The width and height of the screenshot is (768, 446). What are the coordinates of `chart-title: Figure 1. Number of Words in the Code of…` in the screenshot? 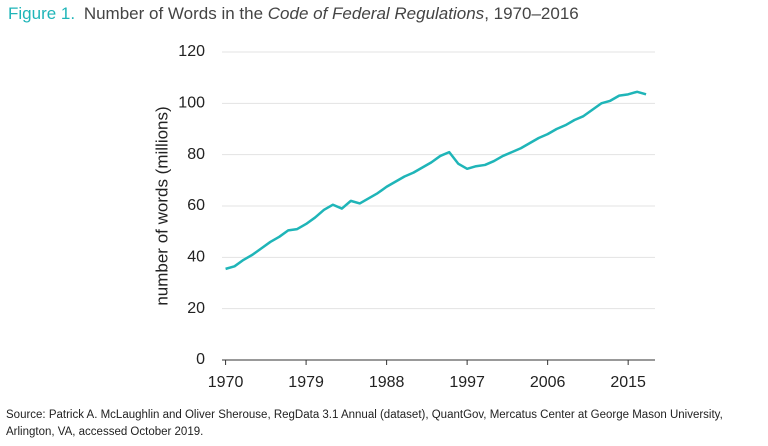 It's located at (293, 13).